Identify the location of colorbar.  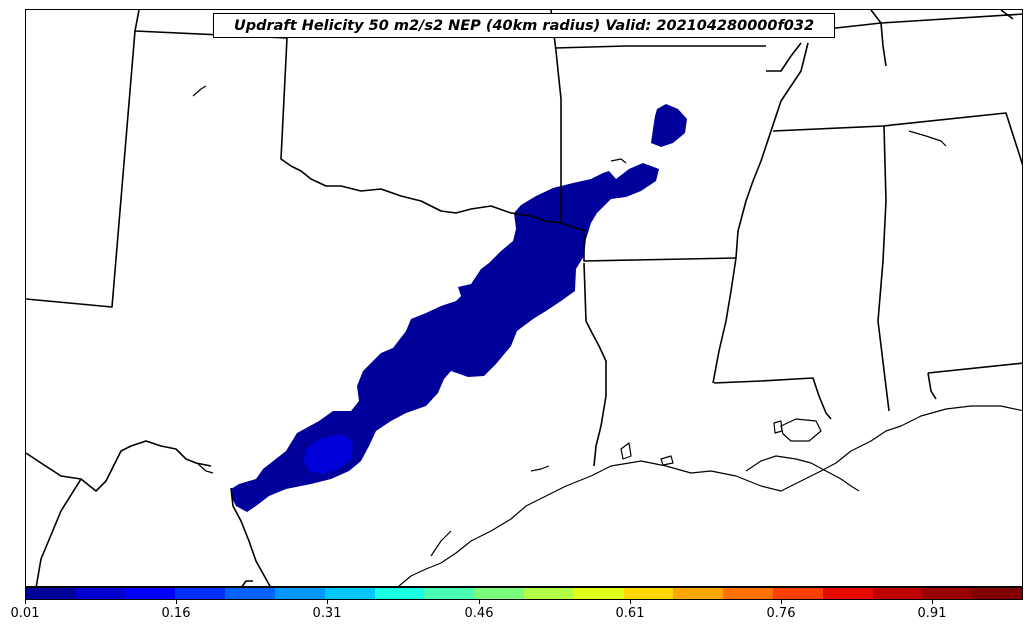
(524, 593).